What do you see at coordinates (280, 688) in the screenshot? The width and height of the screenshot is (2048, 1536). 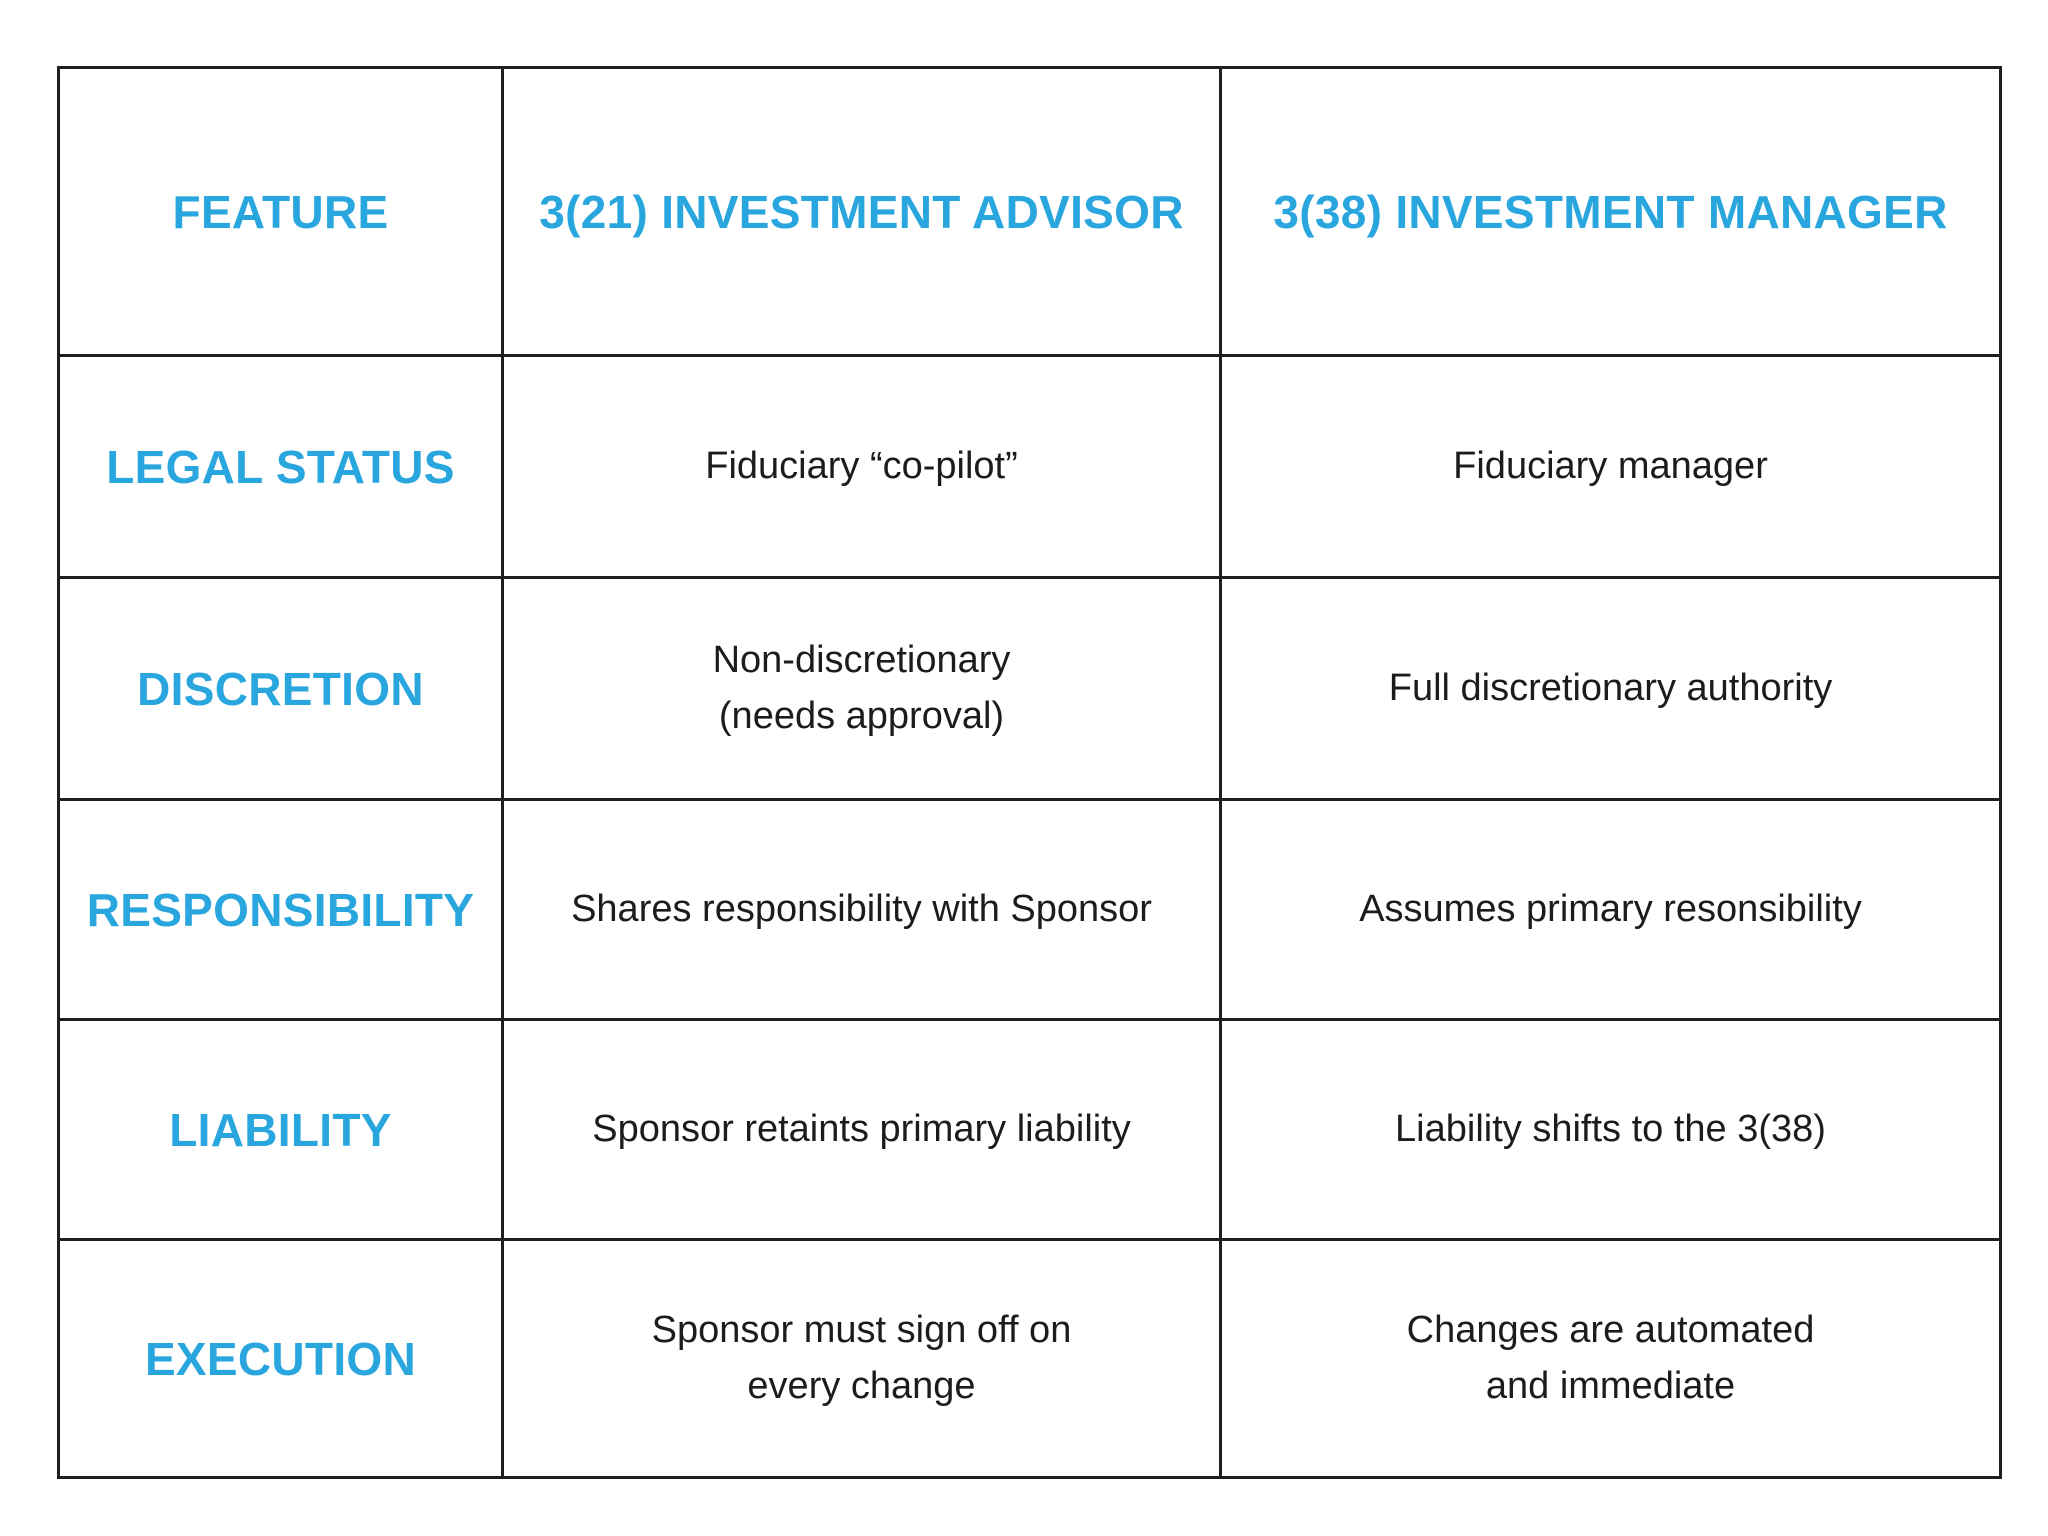 I see `row-label-discretion: DISCRETION` at bounding box center [280, 688].